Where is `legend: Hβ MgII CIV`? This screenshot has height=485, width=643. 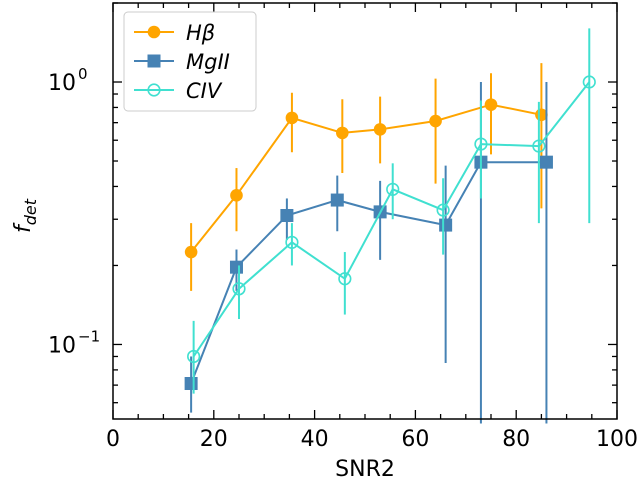
legend: Hβ MgII CIV is located at coordinates (190, 61).